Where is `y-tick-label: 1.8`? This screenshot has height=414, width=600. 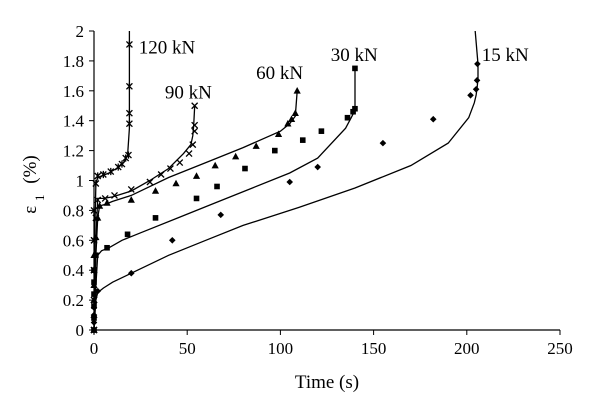
y-tick-label: 1.8 is located at coordinates (73, 61).